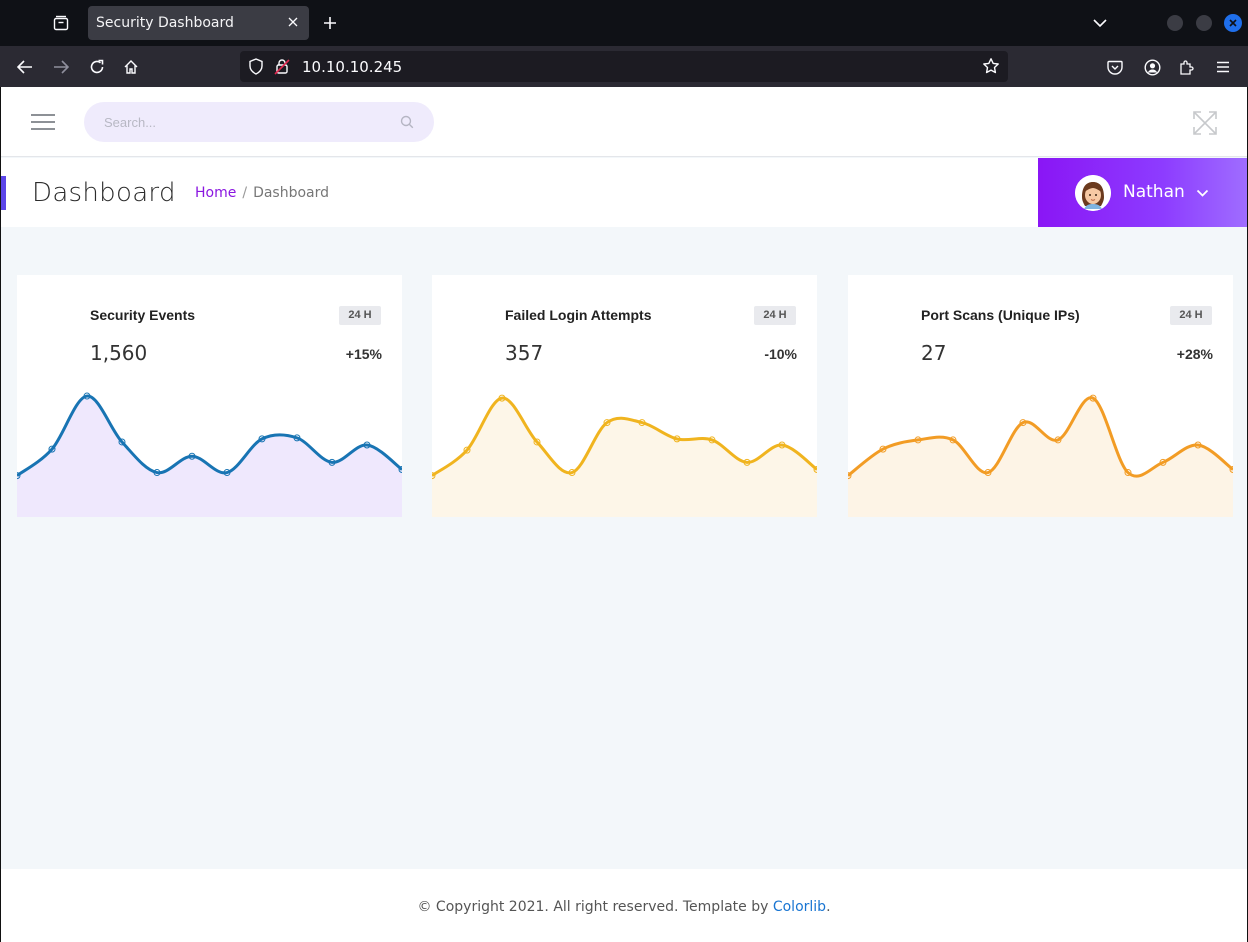 The width and height of the screenshot is (1248, 942). I want to click on top-bar, so click(624, 122).